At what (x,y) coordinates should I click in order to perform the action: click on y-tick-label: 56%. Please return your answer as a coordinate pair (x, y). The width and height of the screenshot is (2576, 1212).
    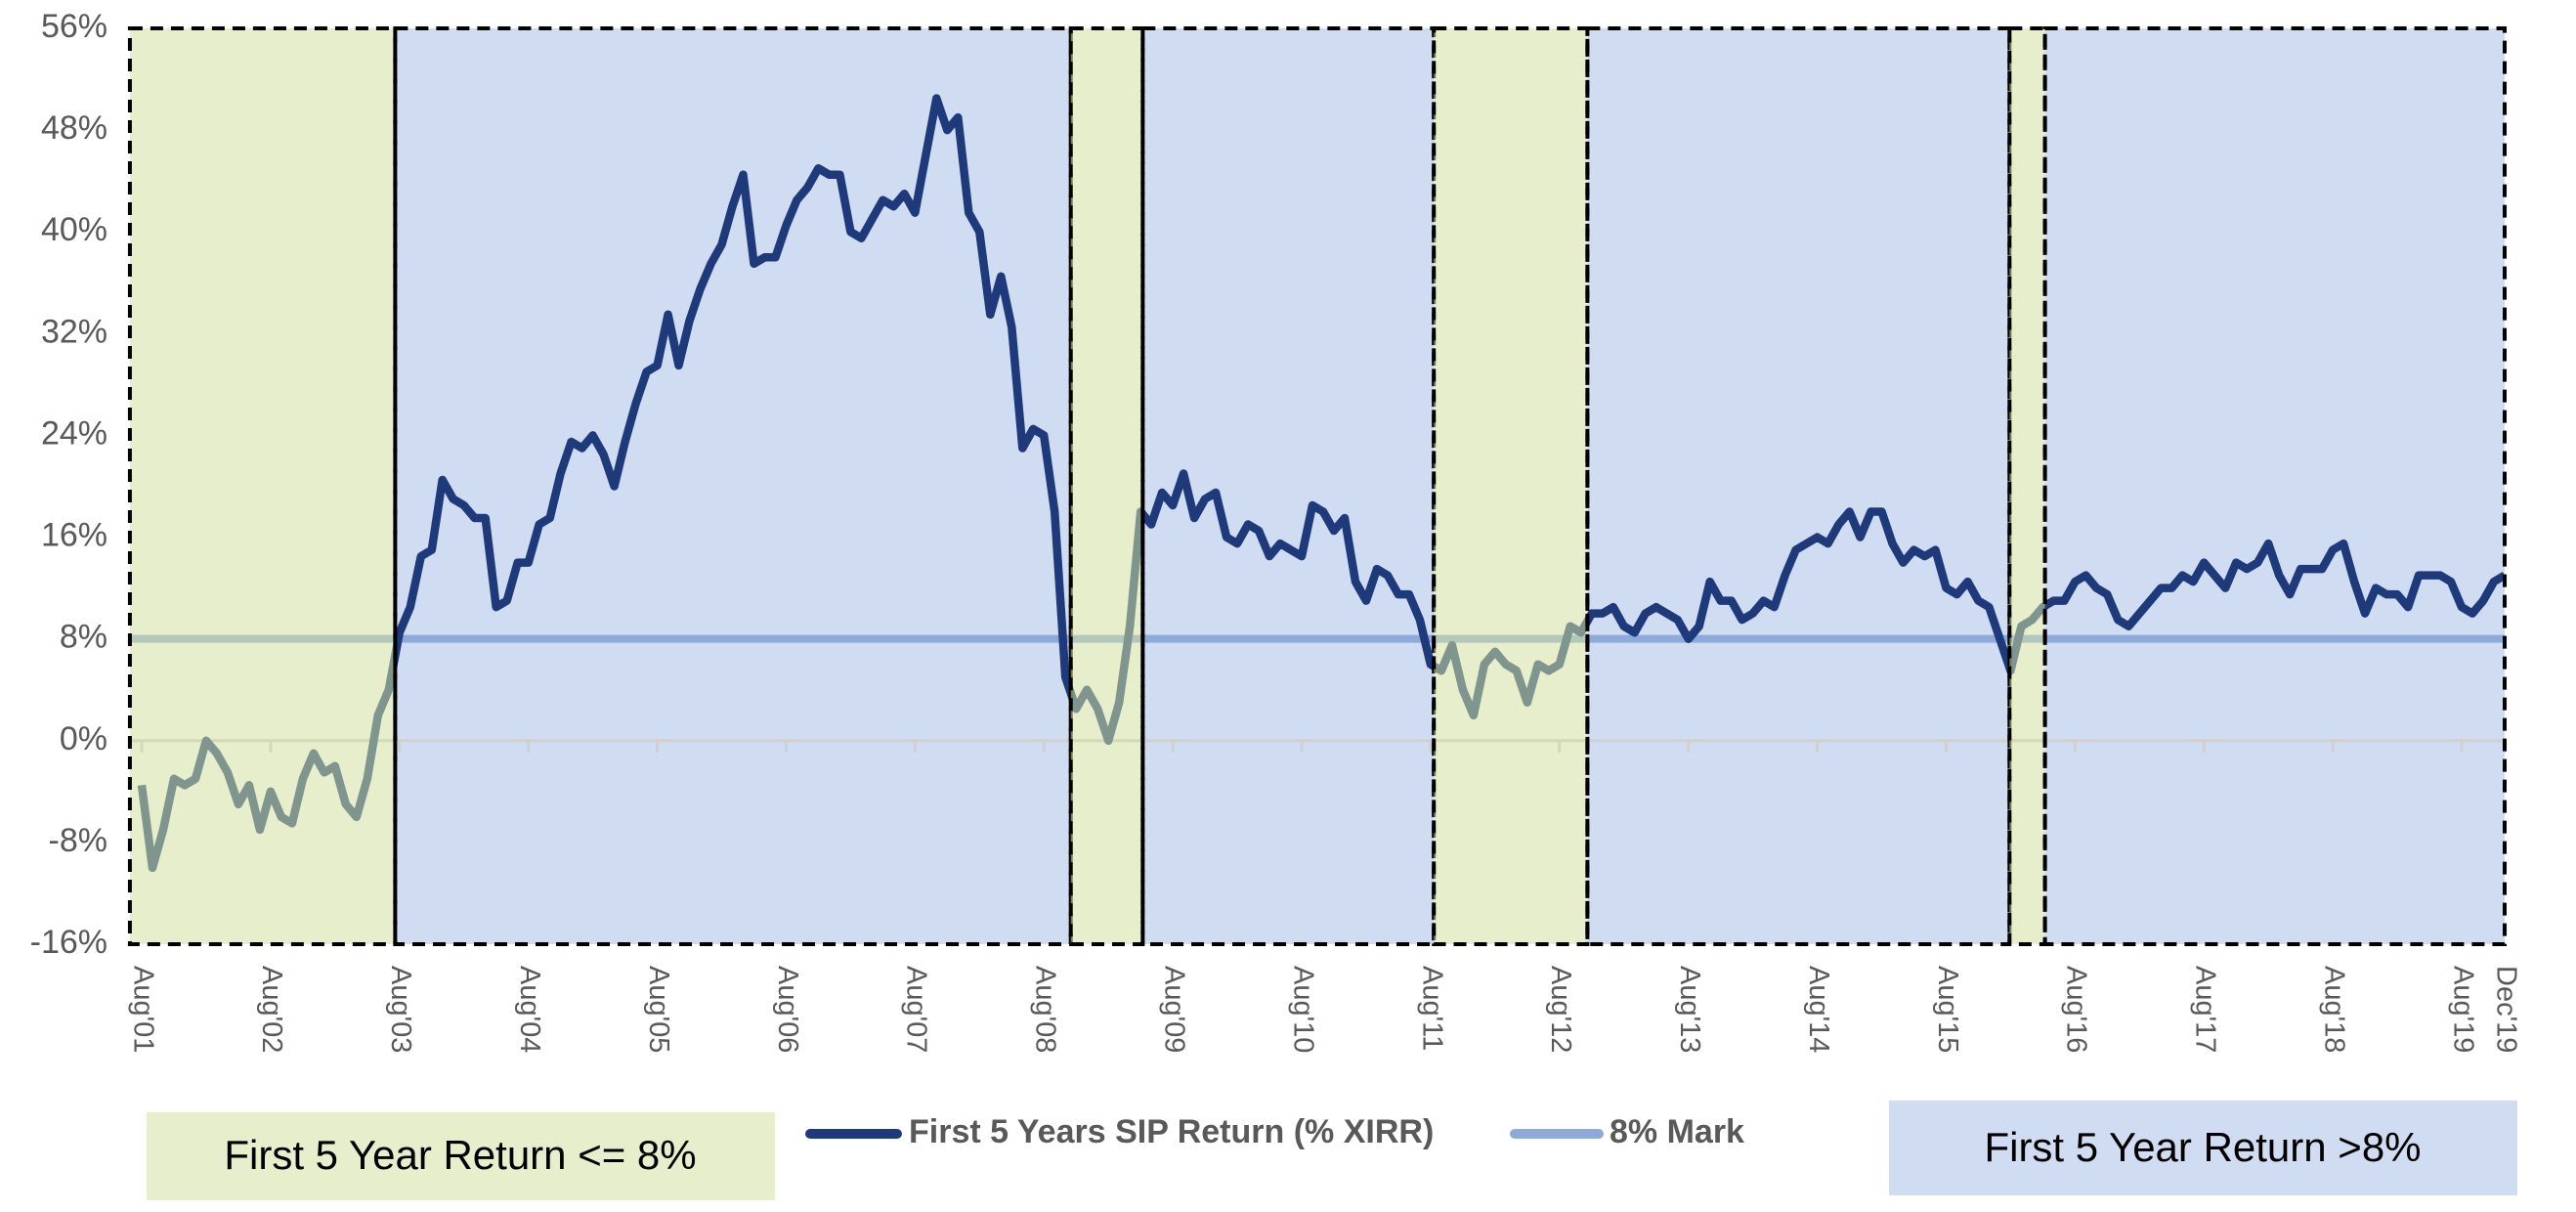
    Looking at the image, I should click on (74, 26).